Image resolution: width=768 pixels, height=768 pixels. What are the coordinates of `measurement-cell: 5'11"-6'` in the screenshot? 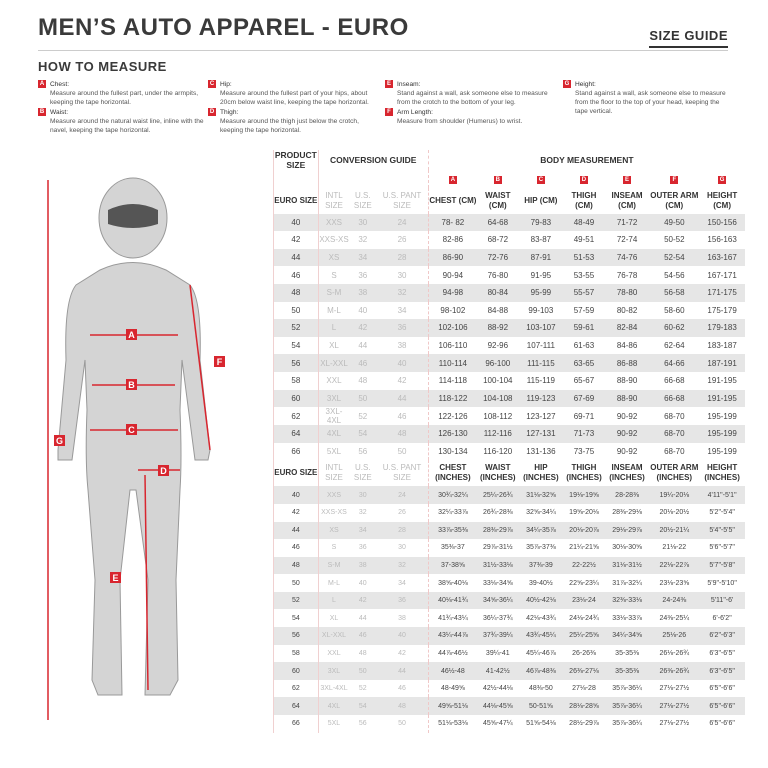 It's located at (722, 600).